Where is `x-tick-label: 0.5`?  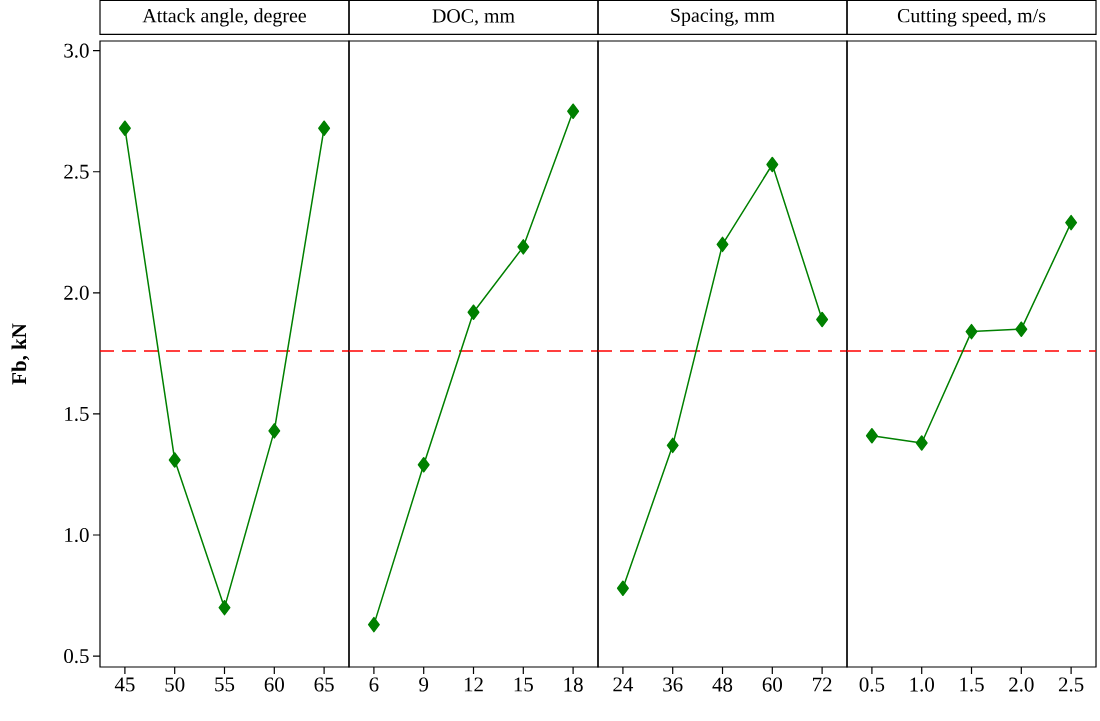 x-tick-label: 0.5 is located at coordinates (872, 684).